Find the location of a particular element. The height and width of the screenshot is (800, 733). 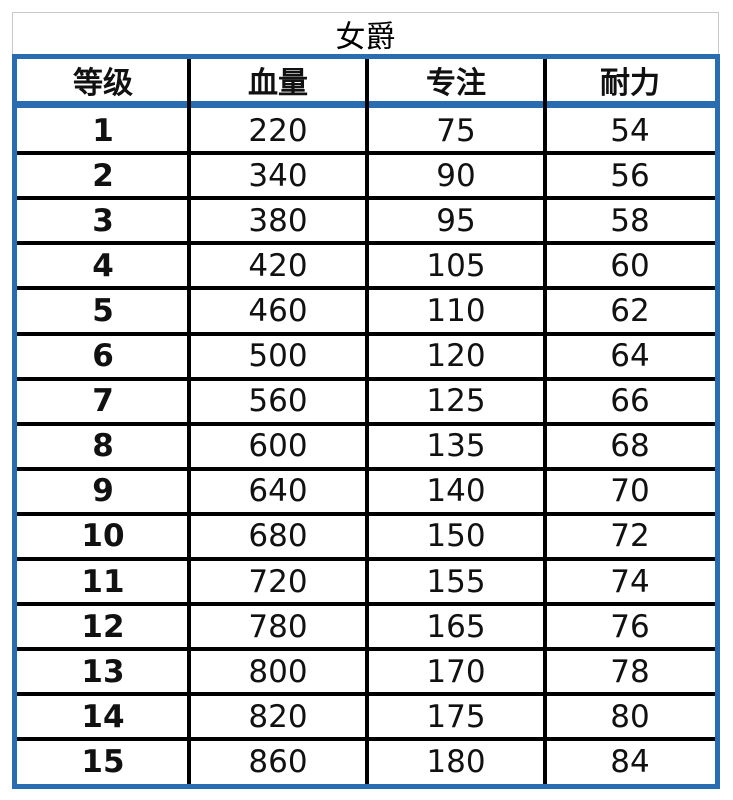

cell-stamina: 78 is located at coordinates (630, 671).